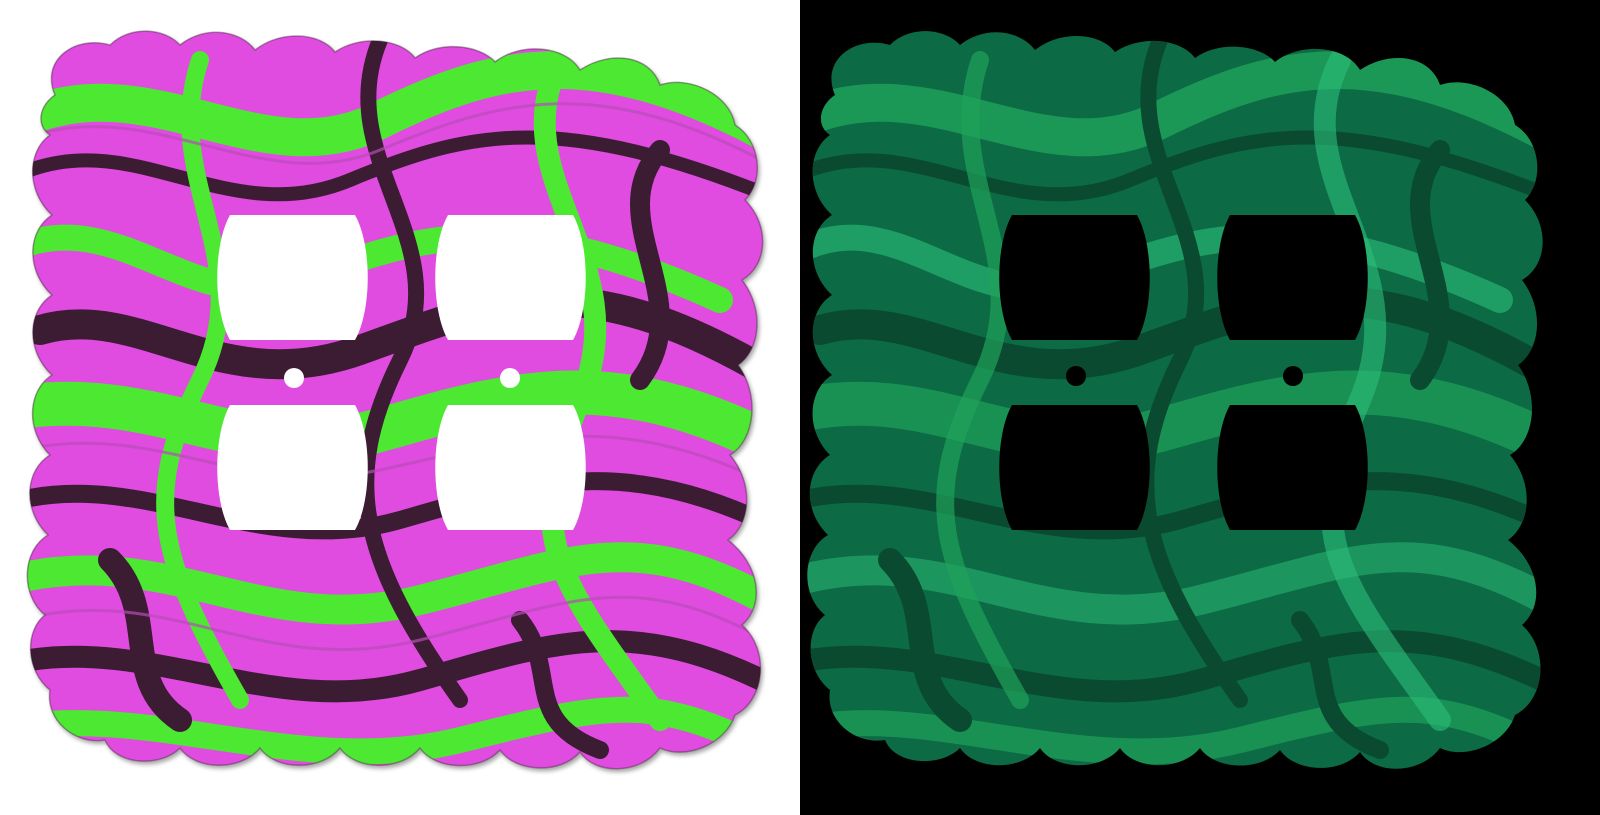 The image size is (1600, 815). I want to click on glow-outlet-left, so click(1074, 372).